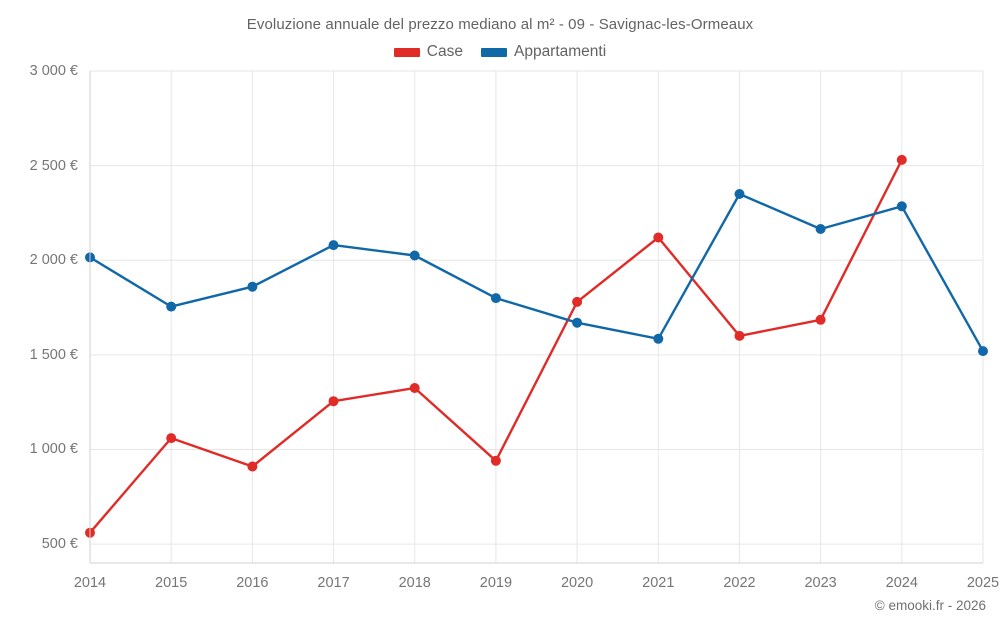 This screenshot has width=1000, height=625. I want to click on x-axis-tick-label: 2023, so click(820, 583).